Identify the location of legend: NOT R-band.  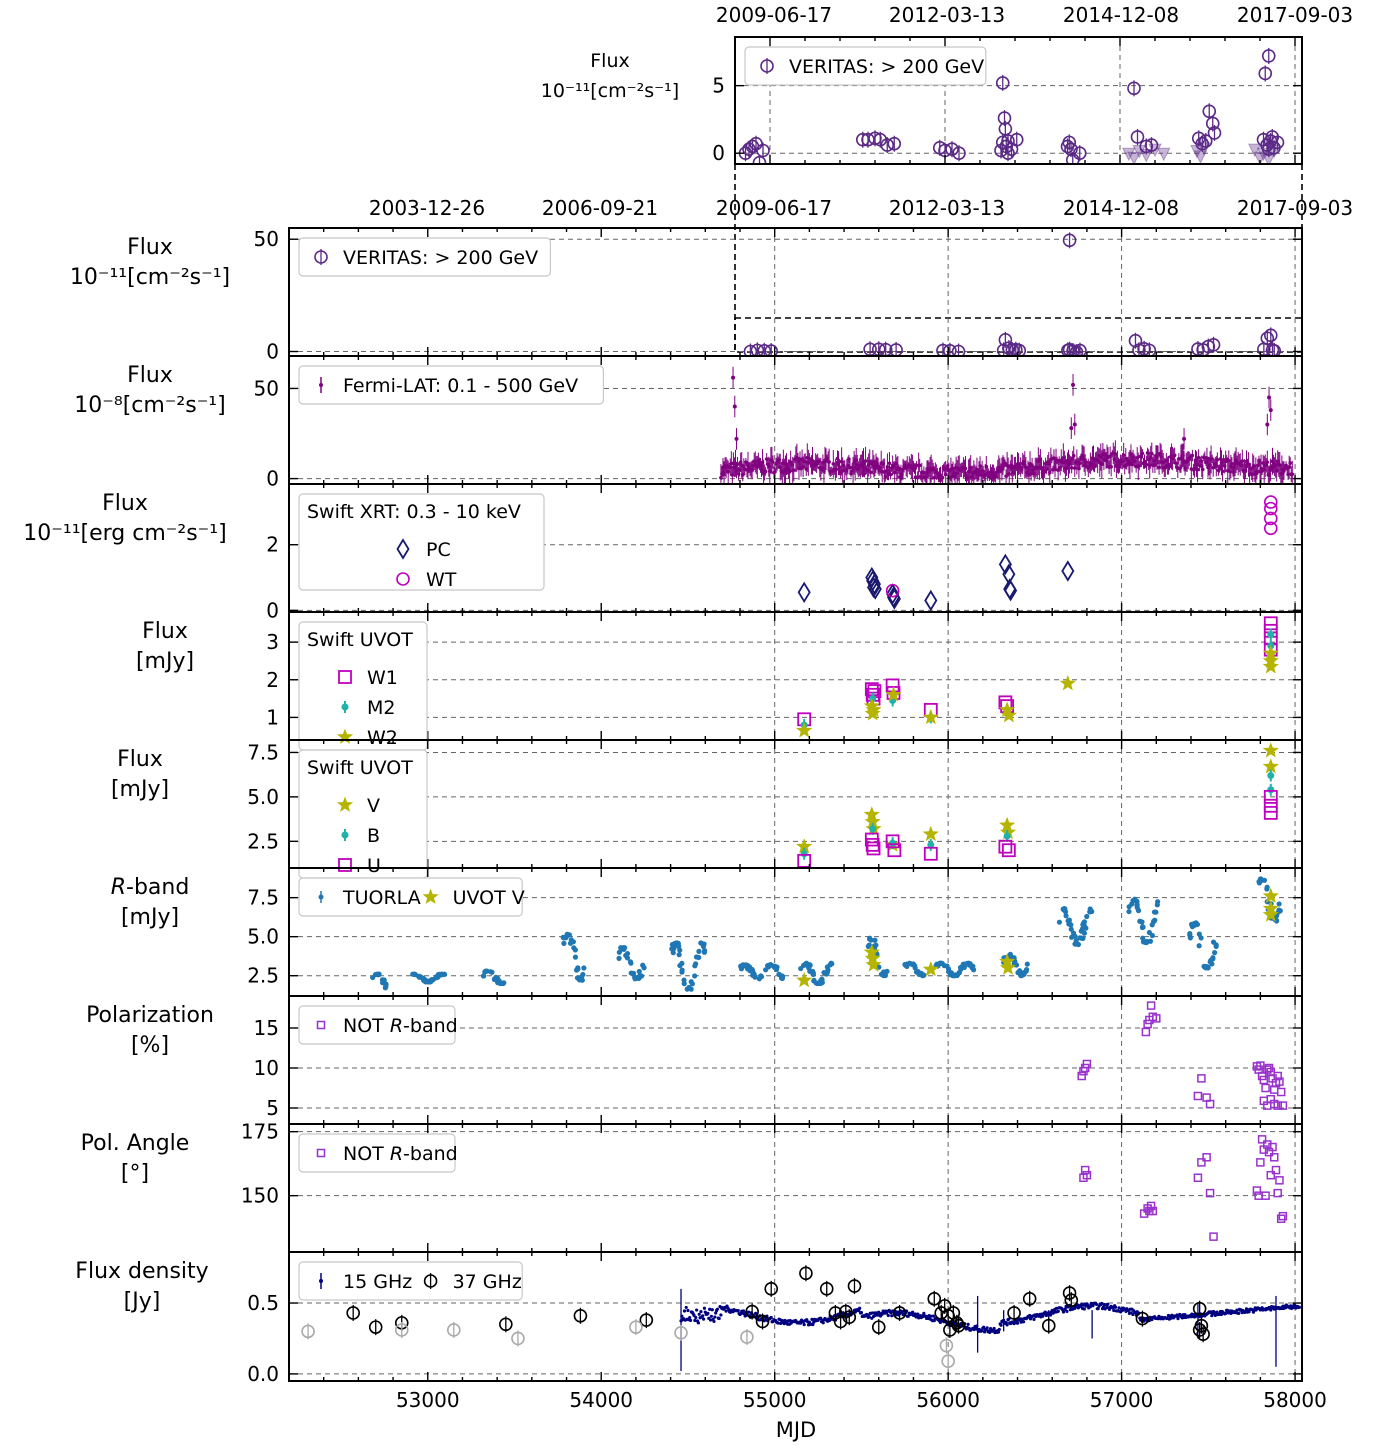
(378, 1025).